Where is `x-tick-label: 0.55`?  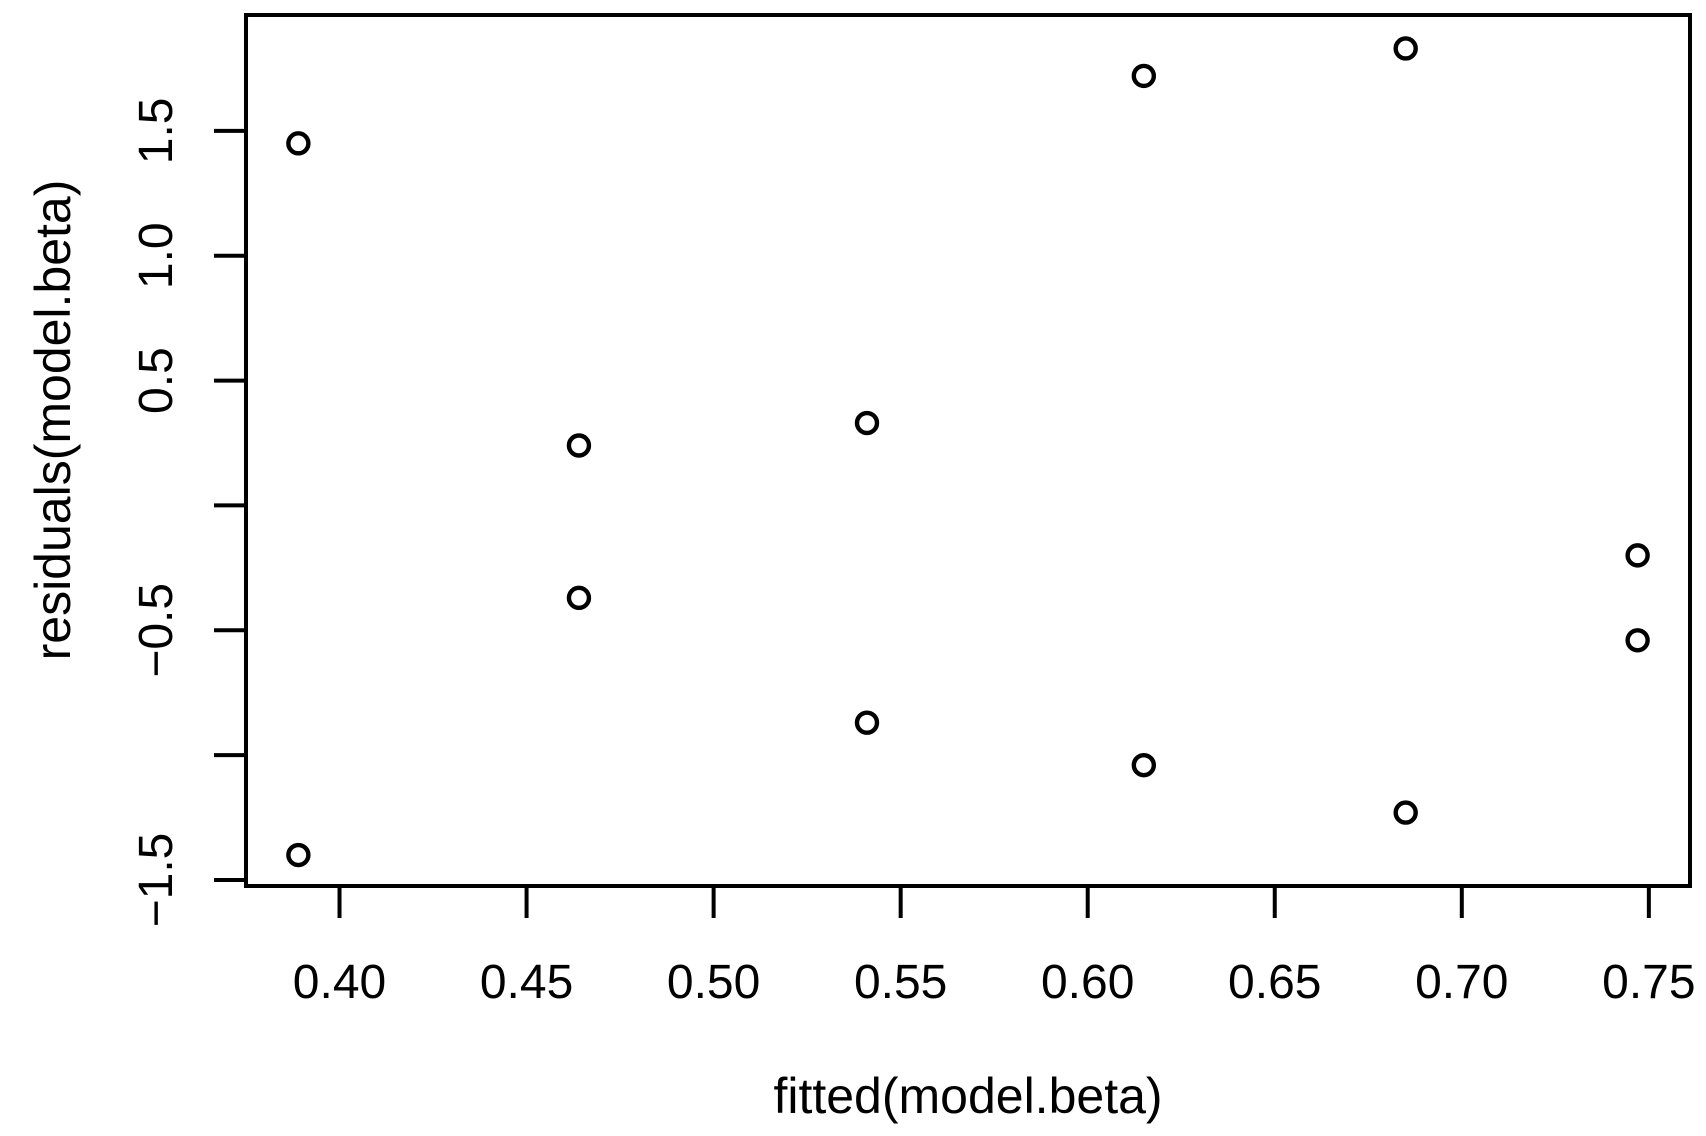
x-tick-label: 0.55 is located at coordinates (900, 982).